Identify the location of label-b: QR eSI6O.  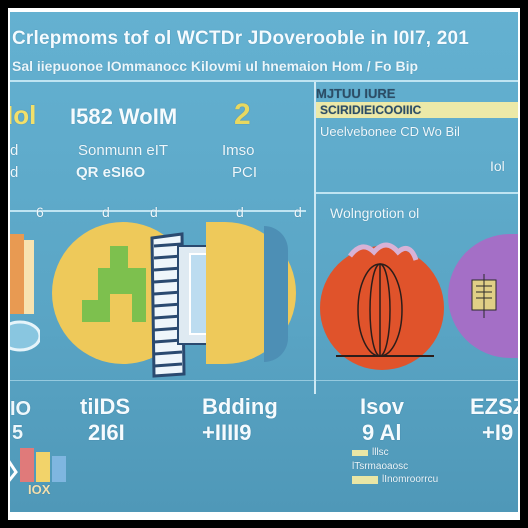
(111, 172).